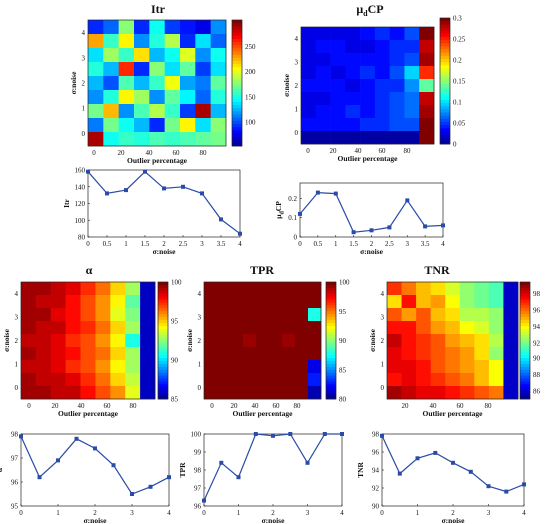  What do you see at coordinates (91, 477) in the screenshot?
I see `line-panel-7: 0 1 2 3 4 95 96 97 98 σ:noise` at bounding box center [91, 477].